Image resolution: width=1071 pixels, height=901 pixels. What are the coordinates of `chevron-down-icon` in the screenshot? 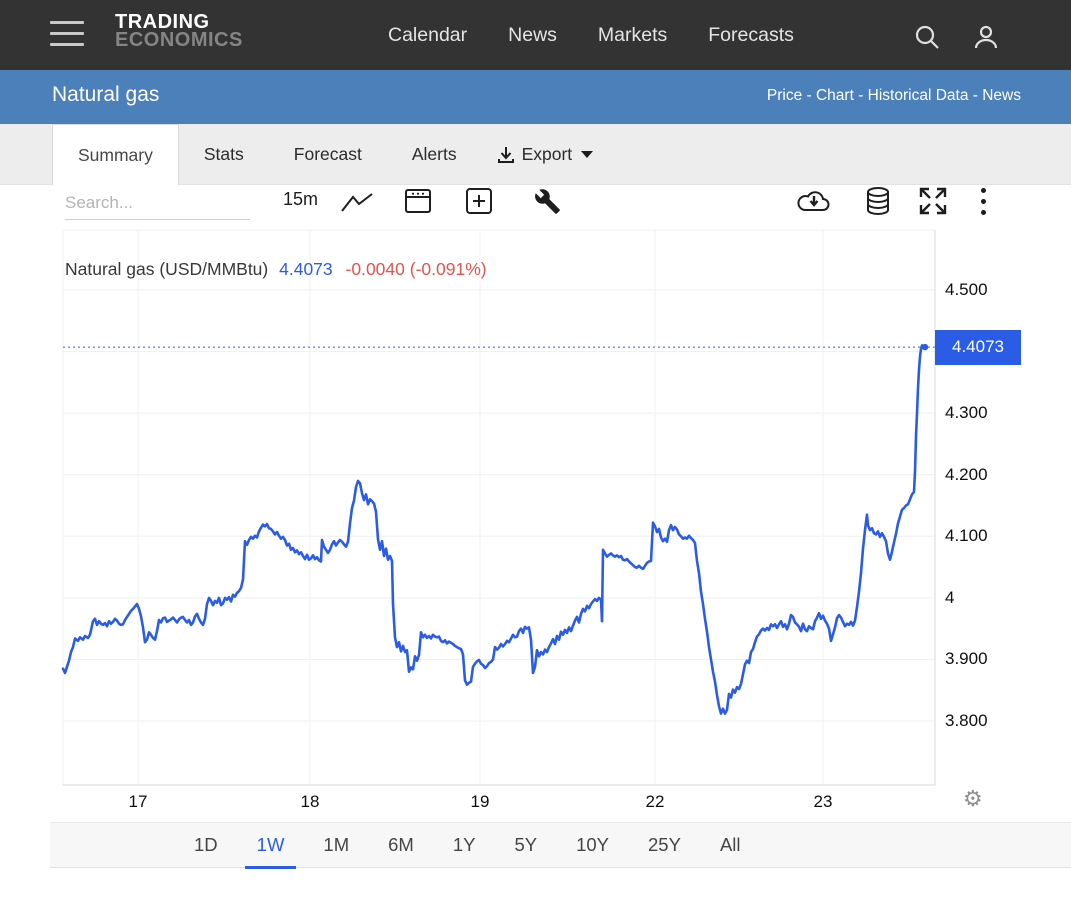 It's located at (587, 154).